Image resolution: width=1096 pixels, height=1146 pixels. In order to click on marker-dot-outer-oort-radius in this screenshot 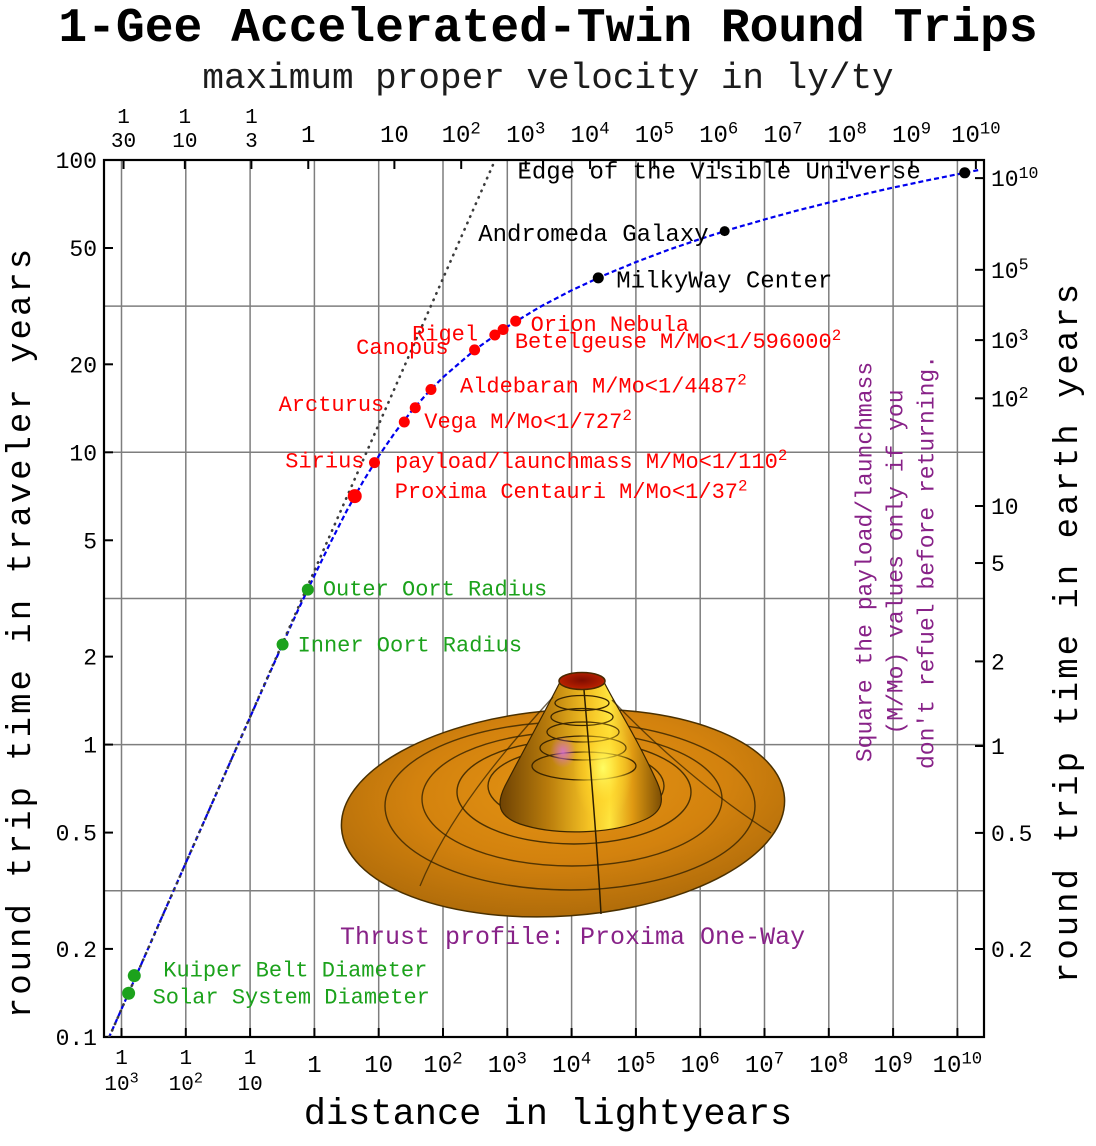, I will do `click(307, 589)`.